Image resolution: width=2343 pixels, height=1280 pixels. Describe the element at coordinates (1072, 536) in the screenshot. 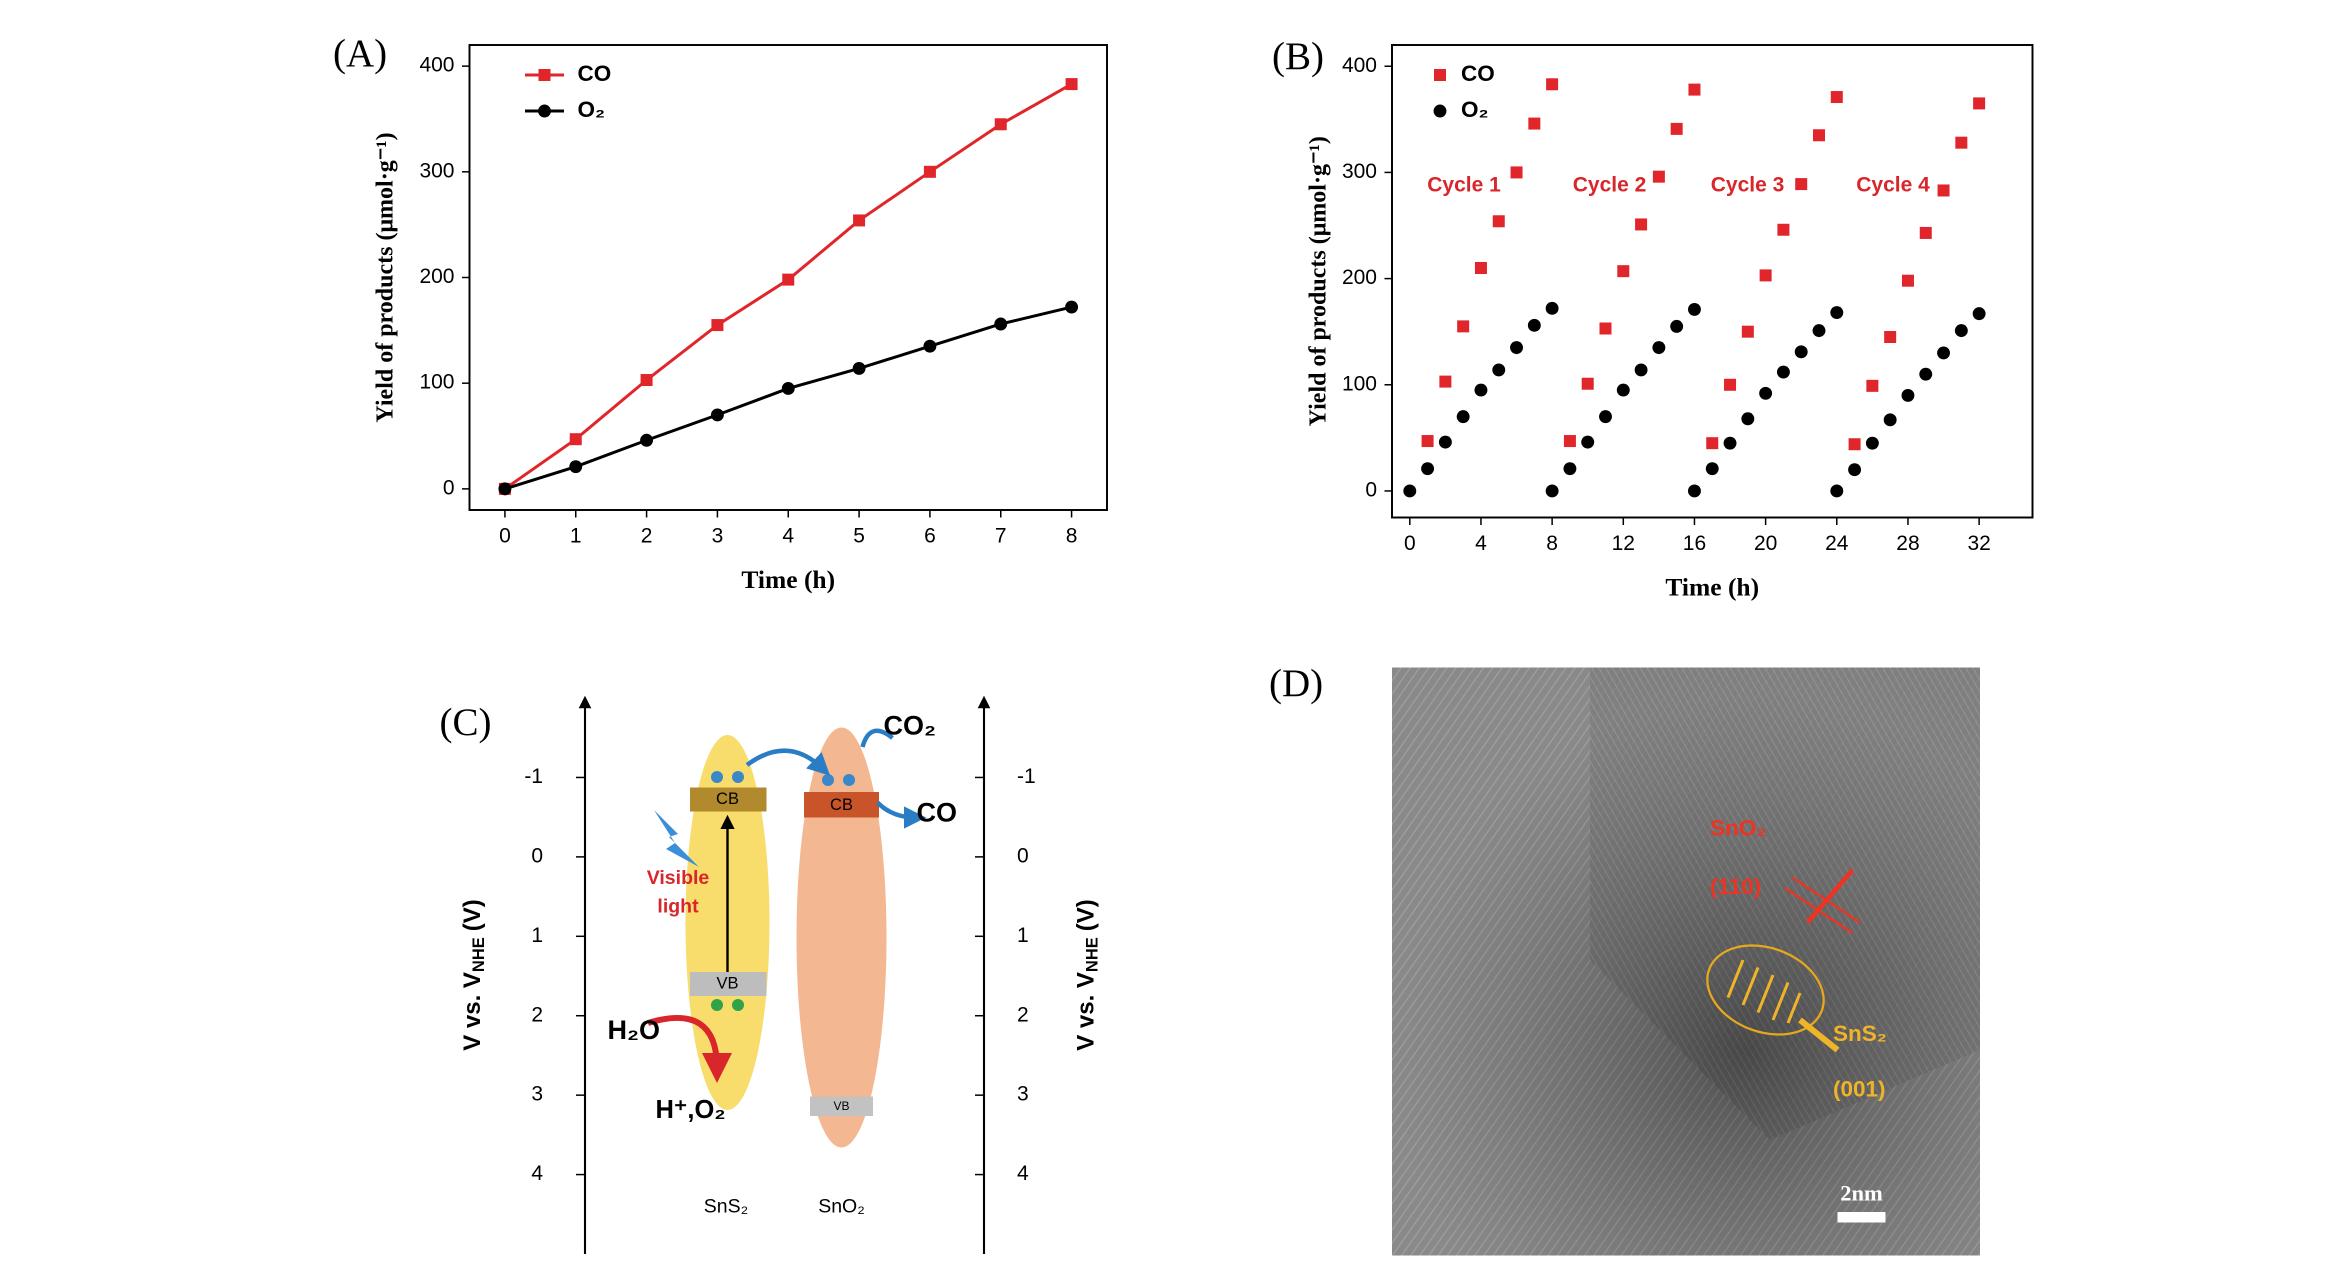

I see `x-tick-label: 8` at that location.